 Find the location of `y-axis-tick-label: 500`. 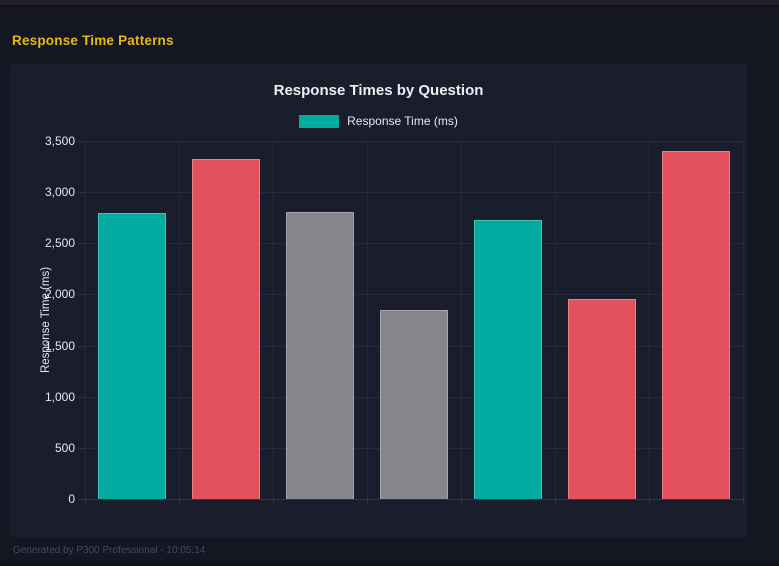

y-axis-tick-label: 500 is located at coordinates (64, 447).